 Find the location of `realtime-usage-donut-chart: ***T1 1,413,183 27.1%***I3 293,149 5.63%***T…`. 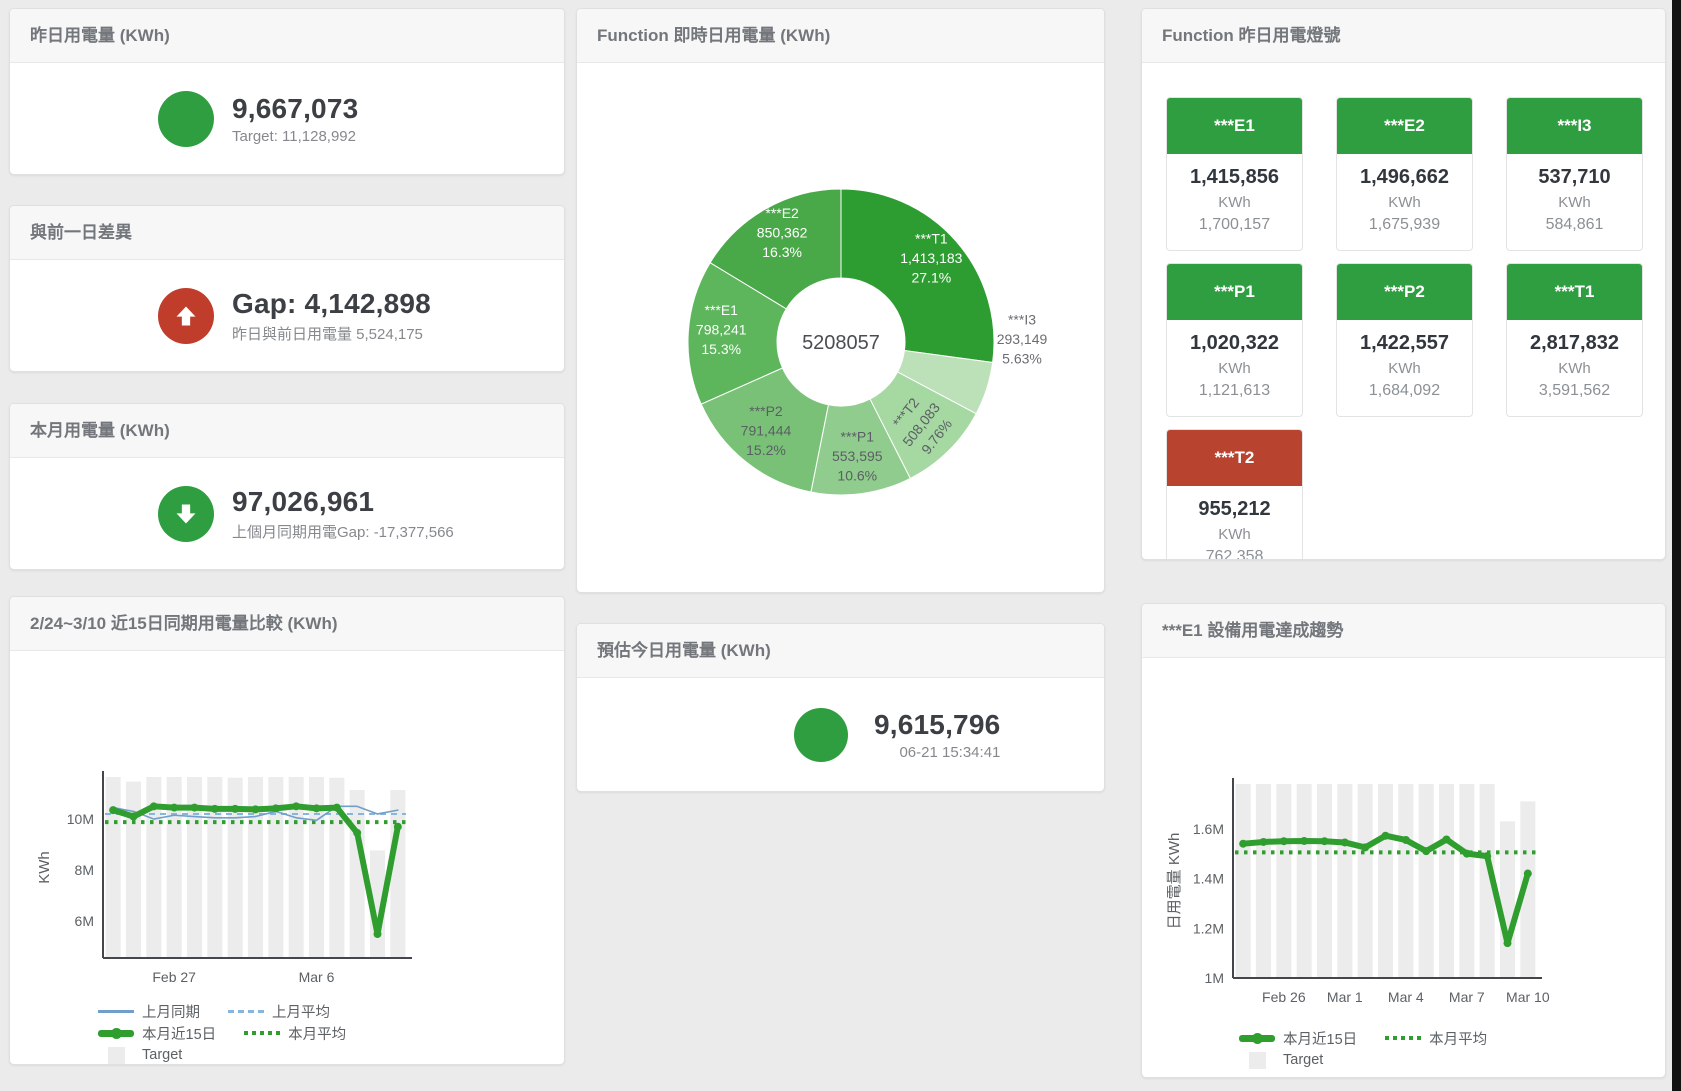

realtime-usage-donut-chart: ***T1 1,413,183 27.1%***I3 293,149 5.63%***T… is located at coordinates (841, 342).